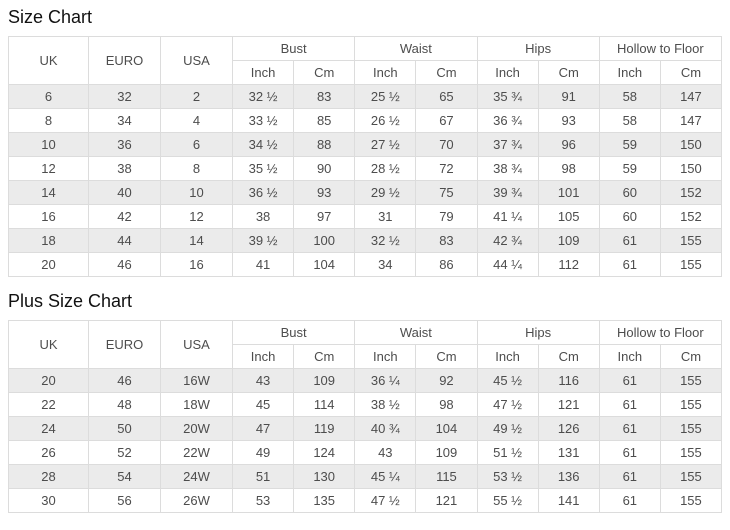  Describe the element at coordinates (446, 476) in the screenshot. I see `table-cell: 115` at that location.